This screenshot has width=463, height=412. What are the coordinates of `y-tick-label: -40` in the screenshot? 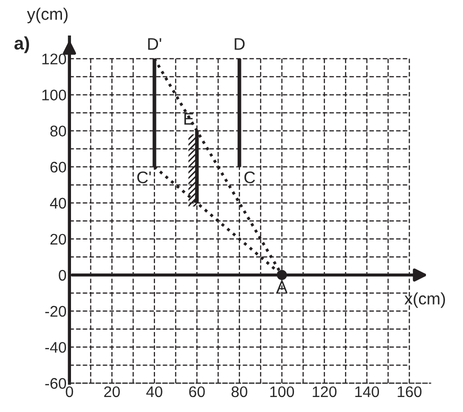 It's located at (55, 347).